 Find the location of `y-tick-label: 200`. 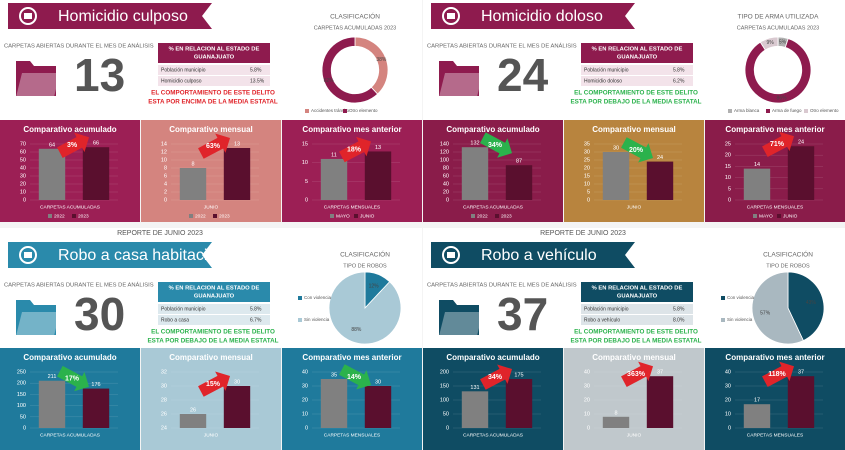

y-tick-label: 200 is located at coordinates (444, 372).